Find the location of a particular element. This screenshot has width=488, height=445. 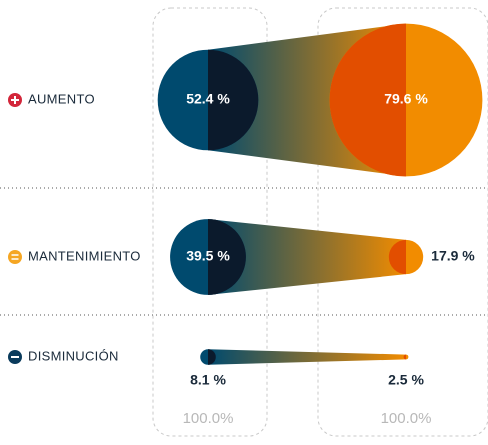

value-label: 39.5 % is located at coordinates (208, 256).